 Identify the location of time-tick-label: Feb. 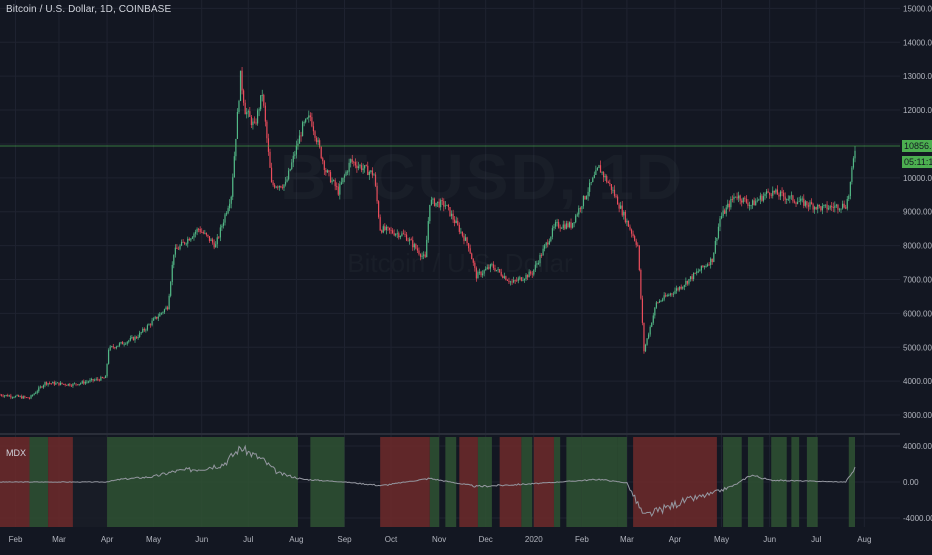
(582, 539).